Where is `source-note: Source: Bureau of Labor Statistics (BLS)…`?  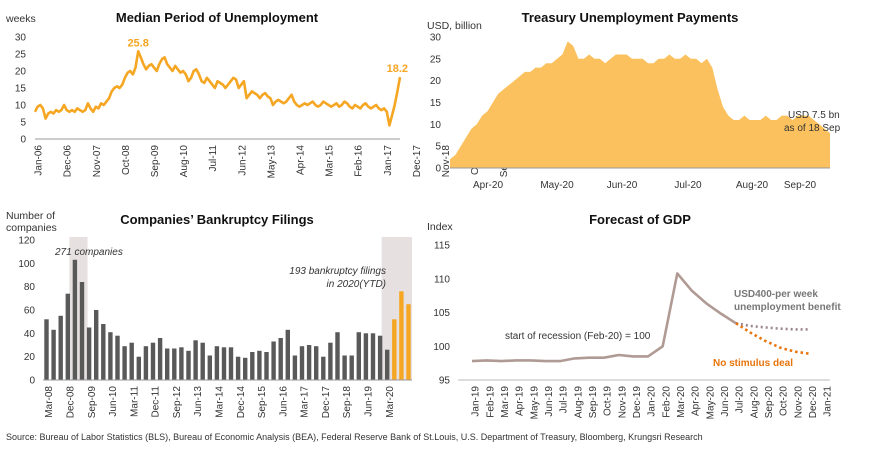 source-note: Source: Bureau of Labor Statistics (BLS)… is located at coordinates (354, 437).